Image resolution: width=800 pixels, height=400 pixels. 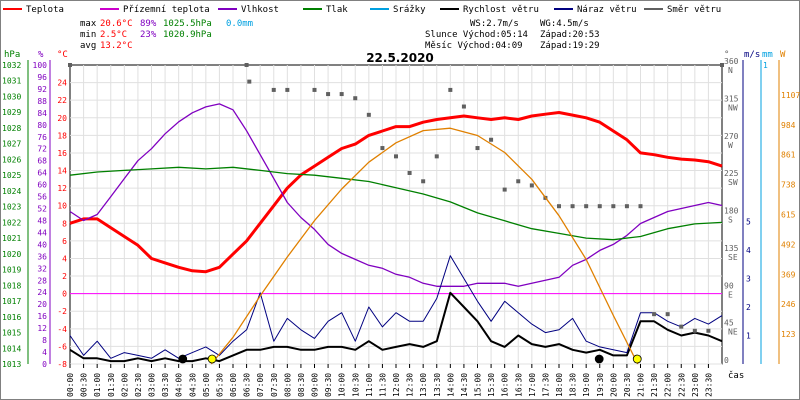 I want to click on temp-tick-label: -8, so click(x=62, y=364).